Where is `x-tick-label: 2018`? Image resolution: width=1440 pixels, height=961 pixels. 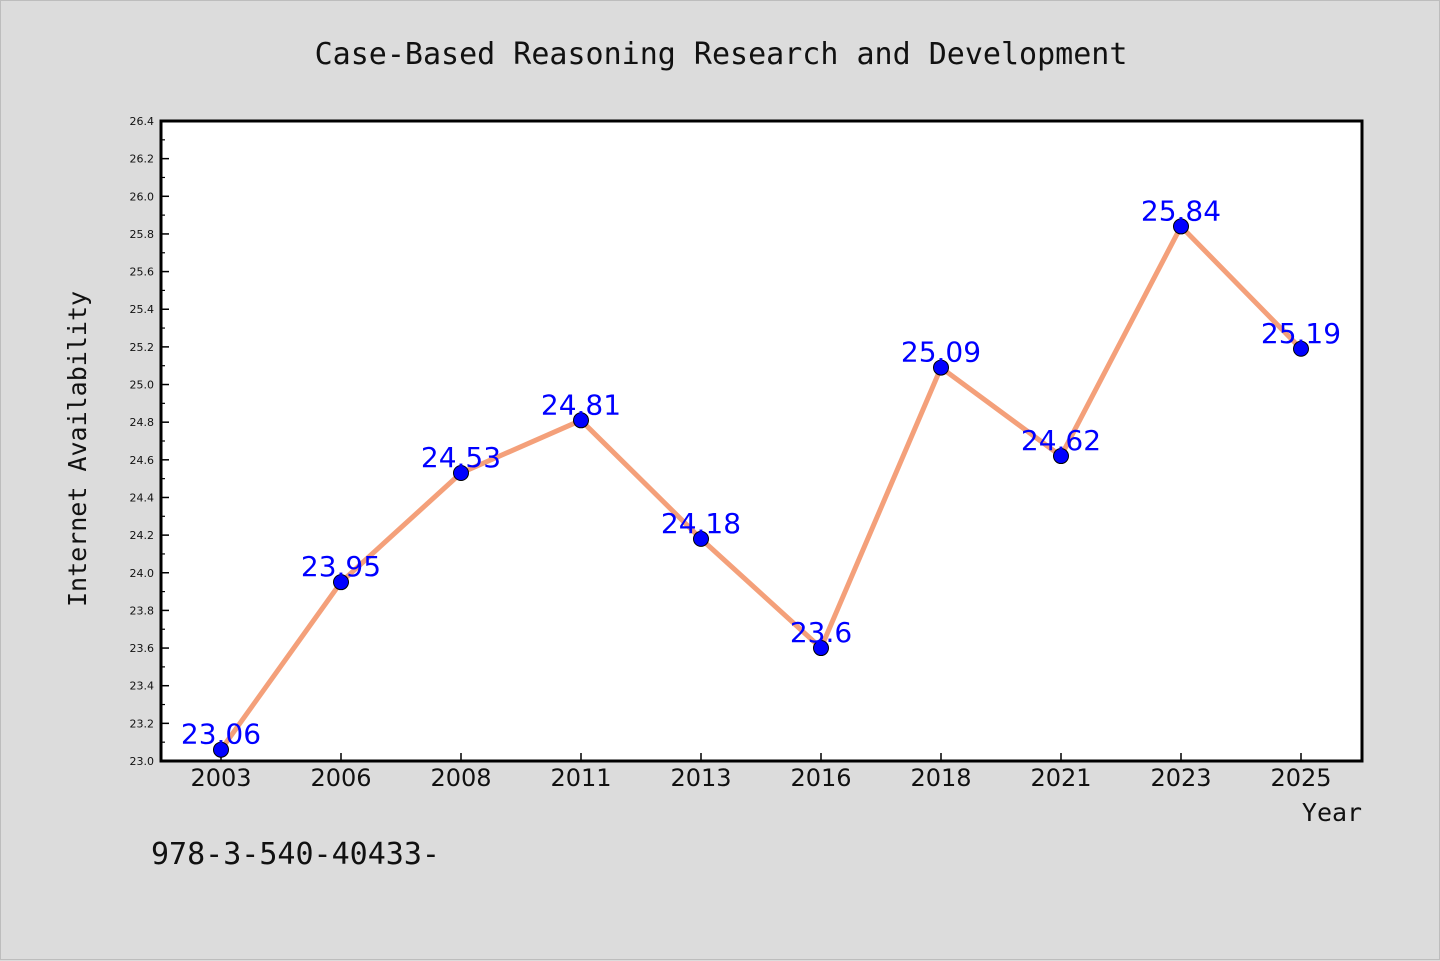
x-tick-label: 2018 is located at coordinates (940, 778).